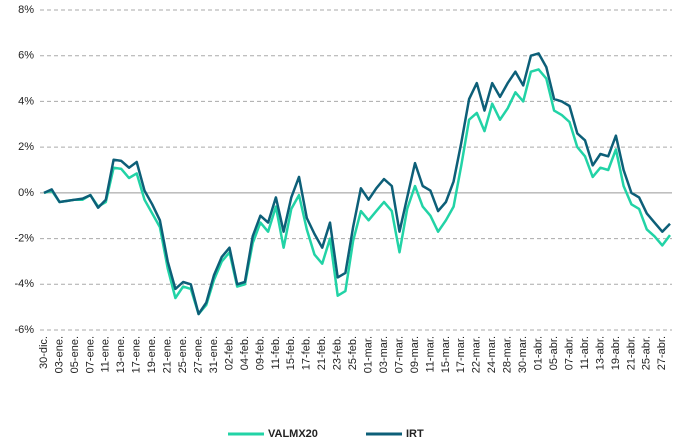 The height and width of the screenshot is (444, 677). What do you see at coordinates (90, 354) in the screenshot?
I see `x-tick-label: 07-ene.` at bounding box center [90, 354].